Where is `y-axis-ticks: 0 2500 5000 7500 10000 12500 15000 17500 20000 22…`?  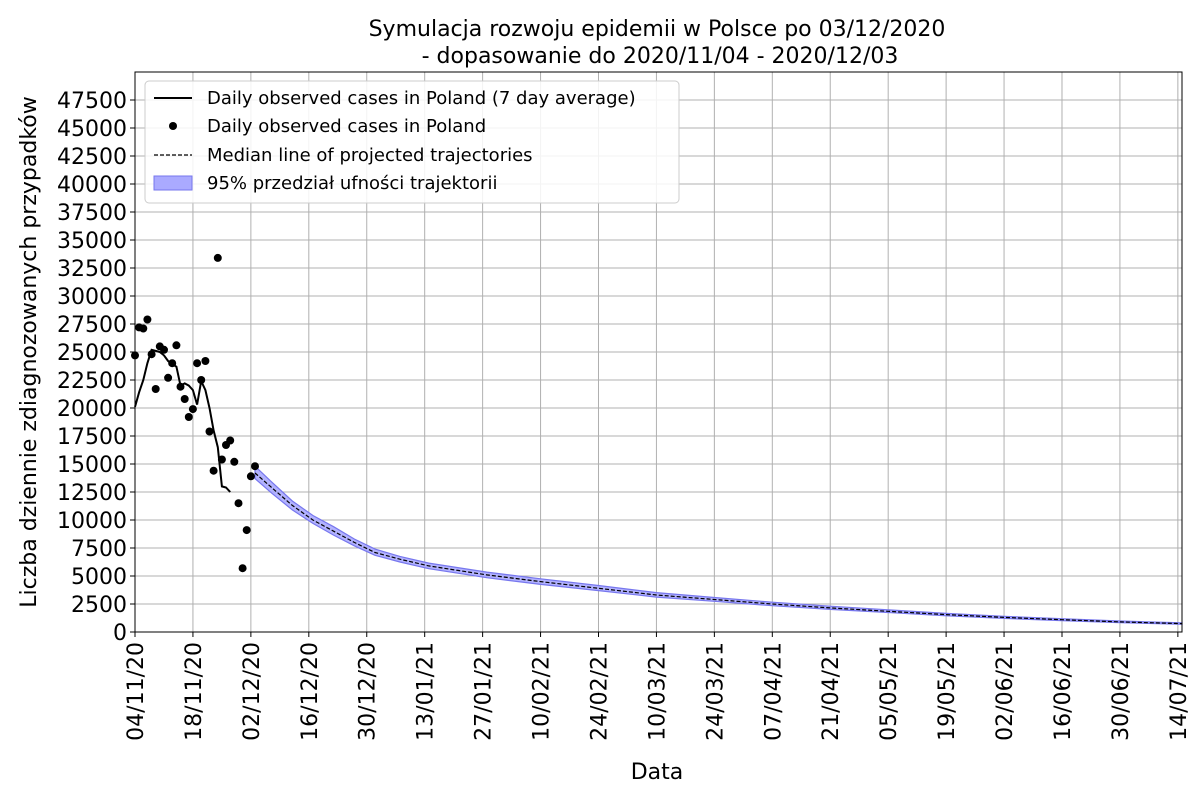
y-axis-ticks: 0 2500 5000 7500 10000 12500 15000 17500 20000 22… is located at coordinates (96, 367).